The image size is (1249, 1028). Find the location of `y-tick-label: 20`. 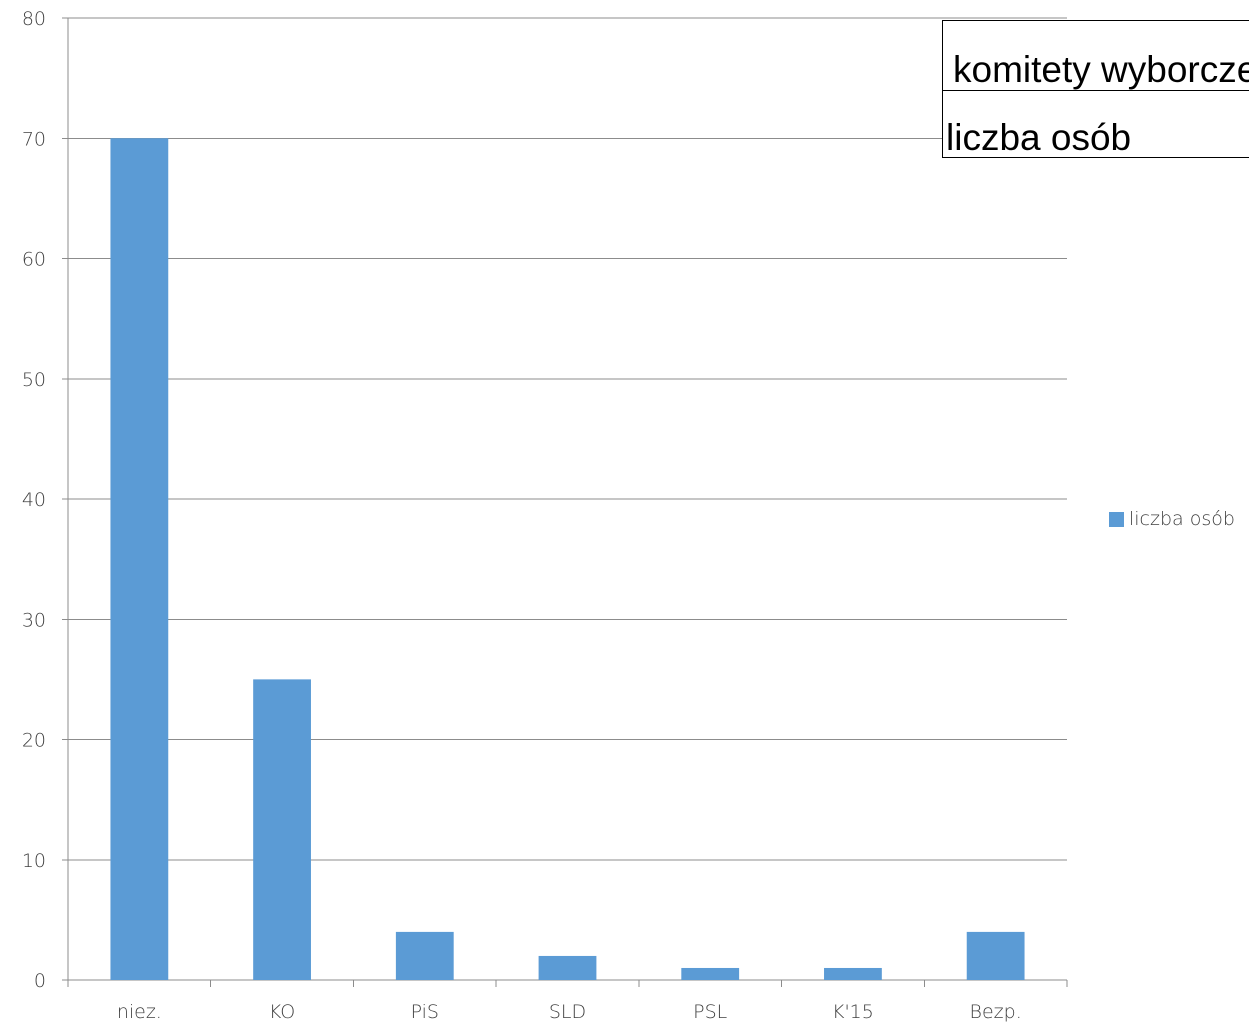

y-tick-label: 20 is located at coordinates (34, 741).